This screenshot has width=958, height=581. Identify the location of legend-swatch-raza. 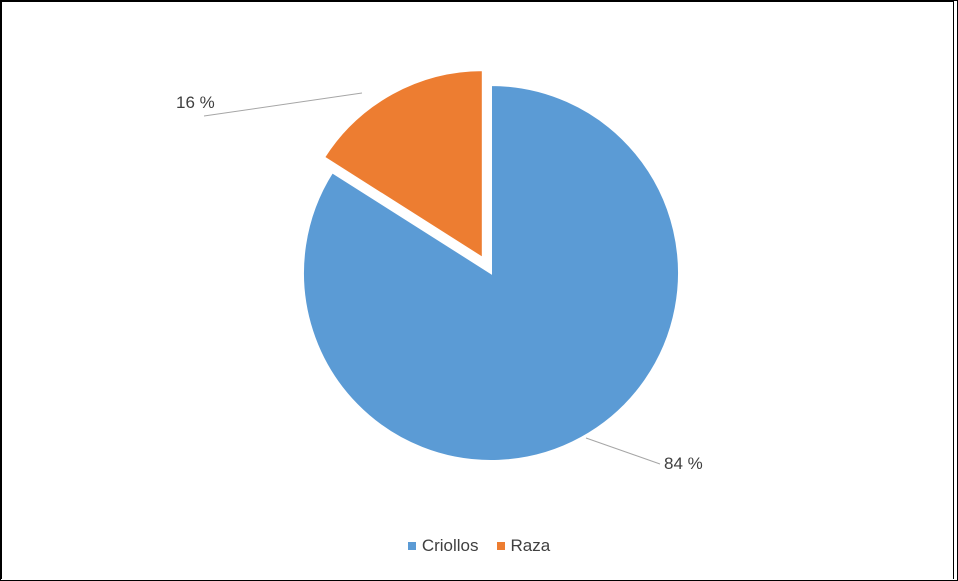
(500, 546).